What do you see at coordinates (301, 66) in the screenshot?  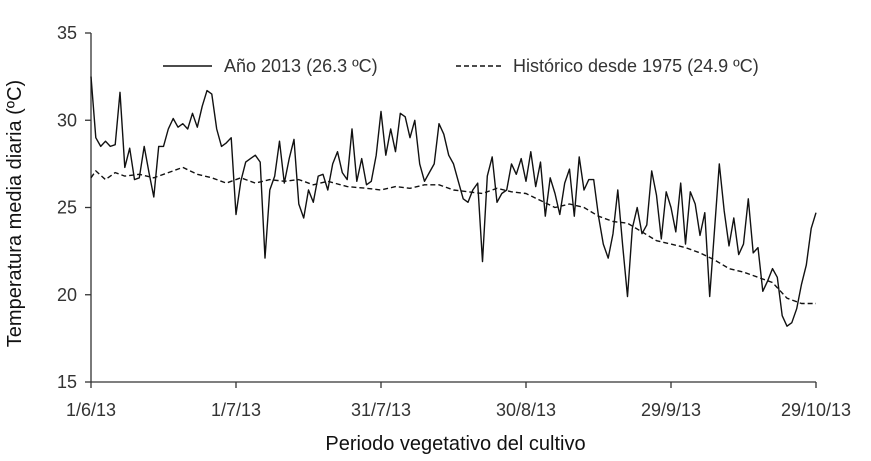 I see `legend-item-2013-label: Año 2013 (26.3 ºC)` at bounding box center [301, 66].